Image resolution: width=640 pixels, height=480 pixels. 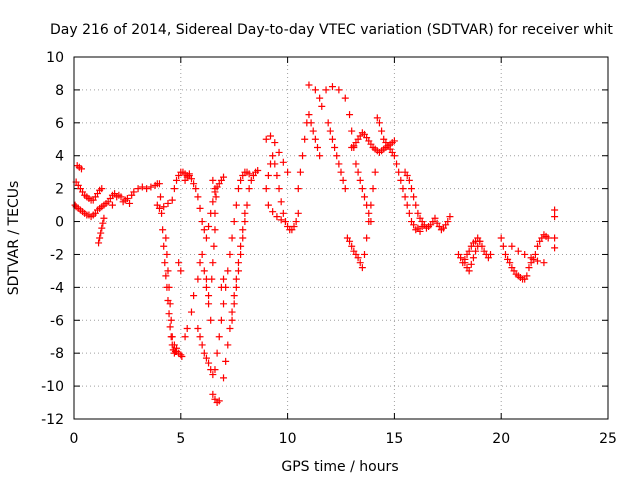 What do you see at coordinates (52, 387) in the screenshot?
I see `y-tick-label: -10` at bounding box center [52, 387].